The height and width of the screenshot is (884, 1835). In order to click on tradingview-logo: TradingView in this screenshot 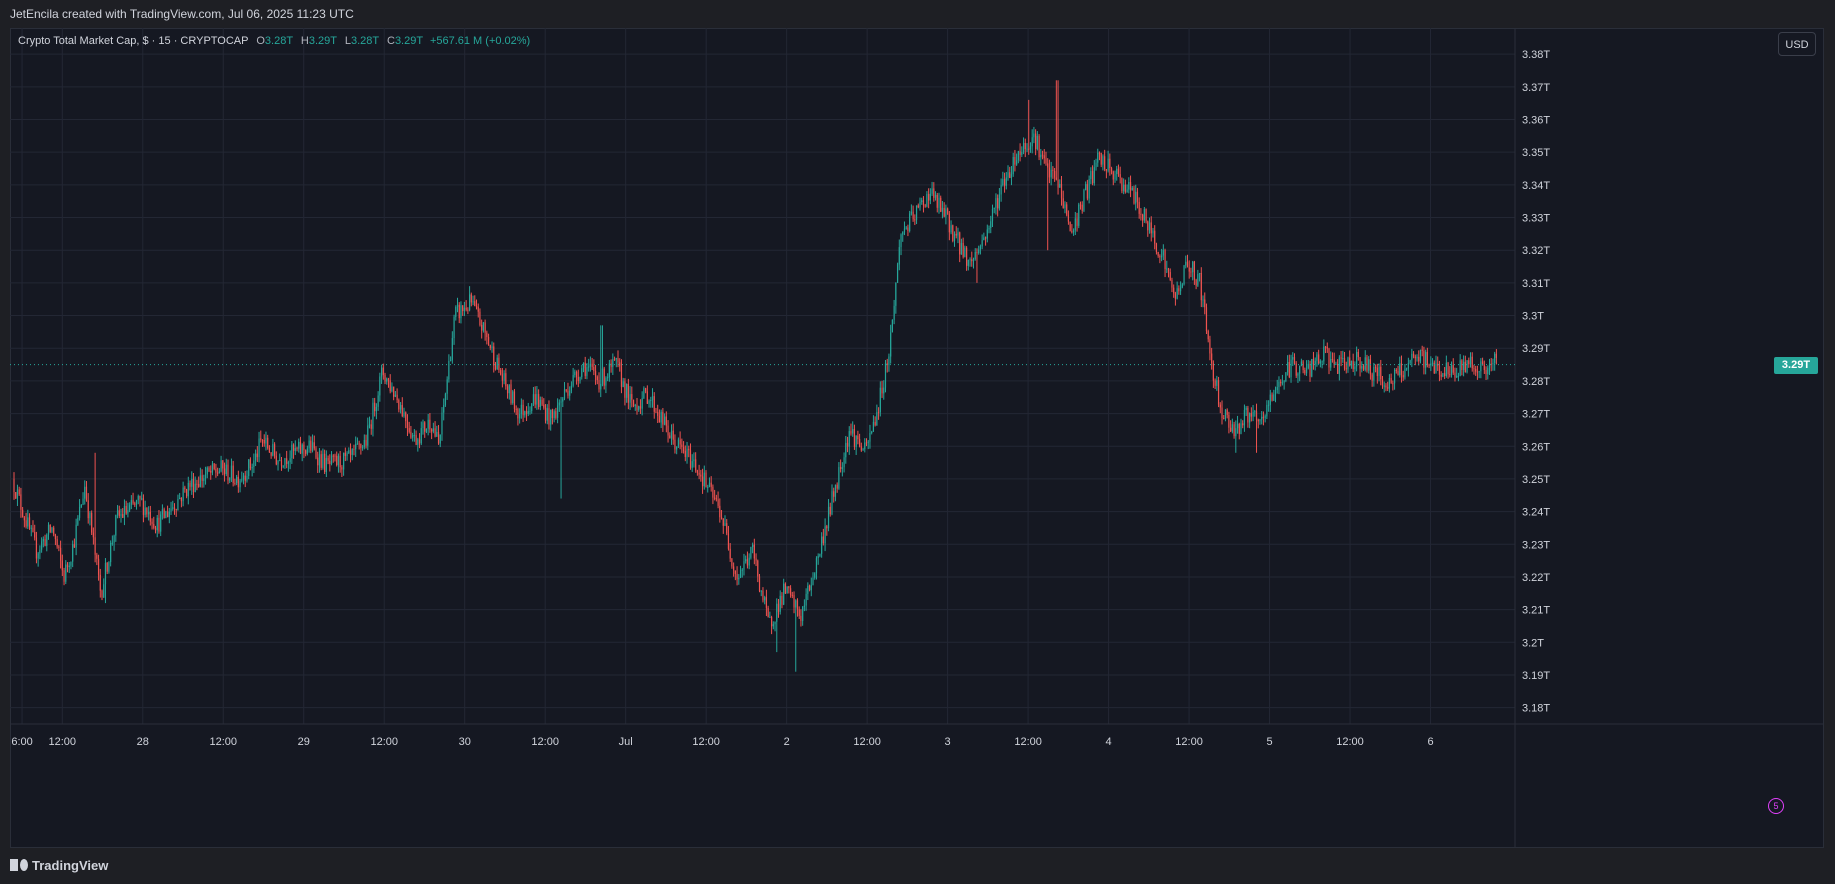, I will do `click(59, 865)`.